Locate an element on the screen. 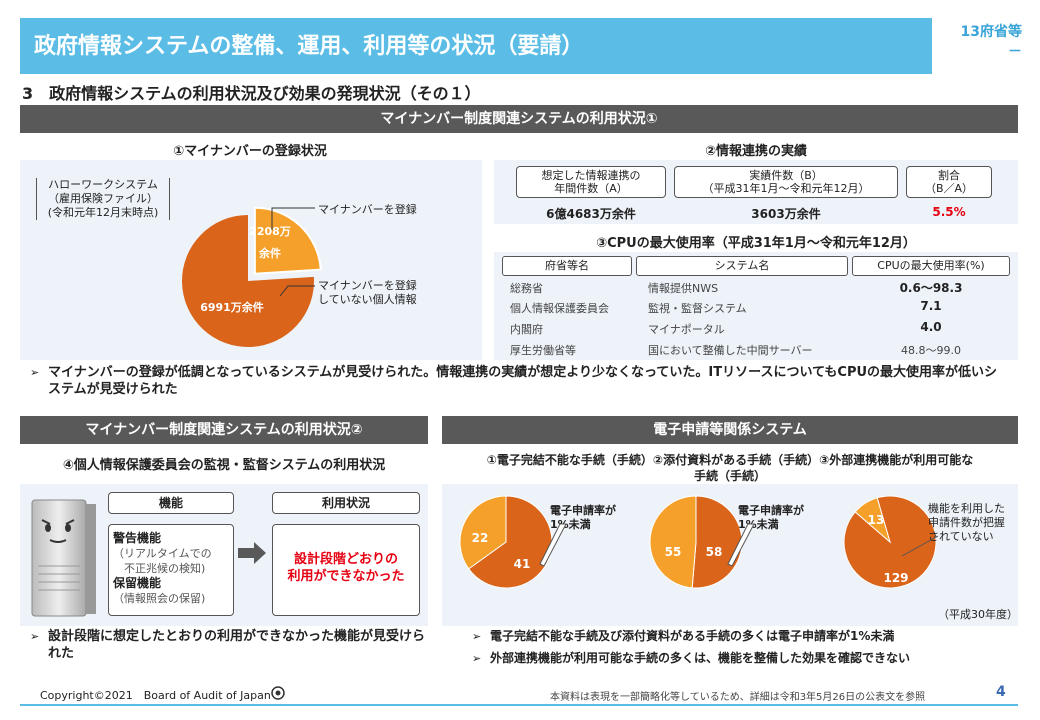 The image size is (1040, 720). server-icon is located at coordinates (63, 558).